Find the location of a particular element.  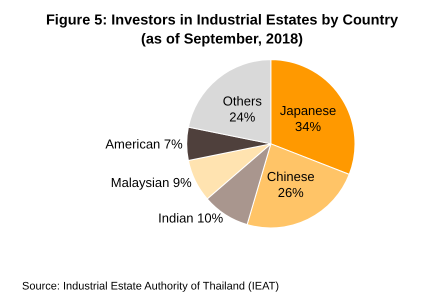

slice-label: American 7% is located at coordinates (144, 144).